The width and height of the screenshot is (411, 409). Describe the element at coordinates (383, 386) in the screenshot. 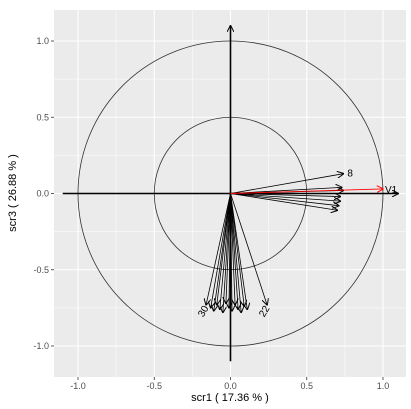

I see `x-tick-label: 1.0` at that location.